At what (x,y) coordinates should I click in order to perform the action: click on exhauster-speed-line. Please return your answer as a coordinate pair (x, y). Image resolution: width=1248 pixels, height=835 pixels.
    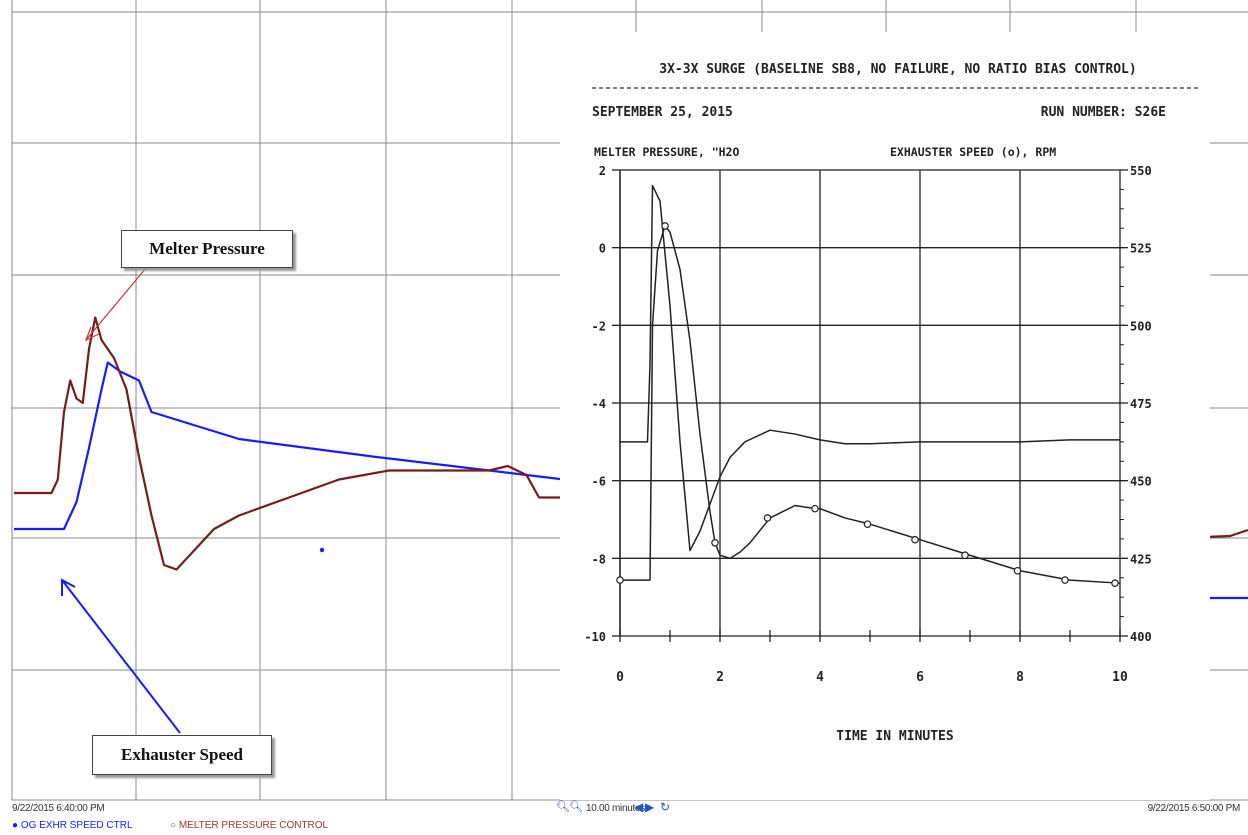
    Looking at the image, I should click on (289, 446).